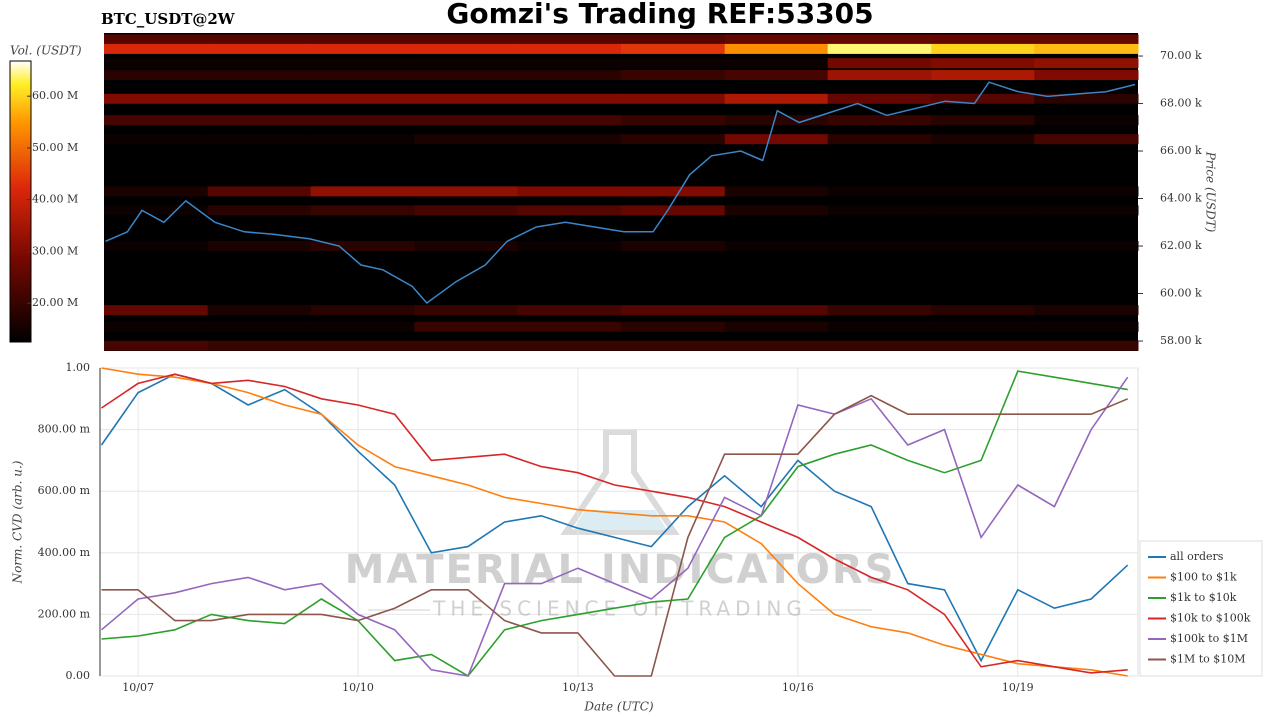 This screenshot has height=720, width=1280. What do you see at coordinates (1181, 103) in the screenshot?
I see `y-tick-label: 68.00 k` at bounding box center [1181, 103].